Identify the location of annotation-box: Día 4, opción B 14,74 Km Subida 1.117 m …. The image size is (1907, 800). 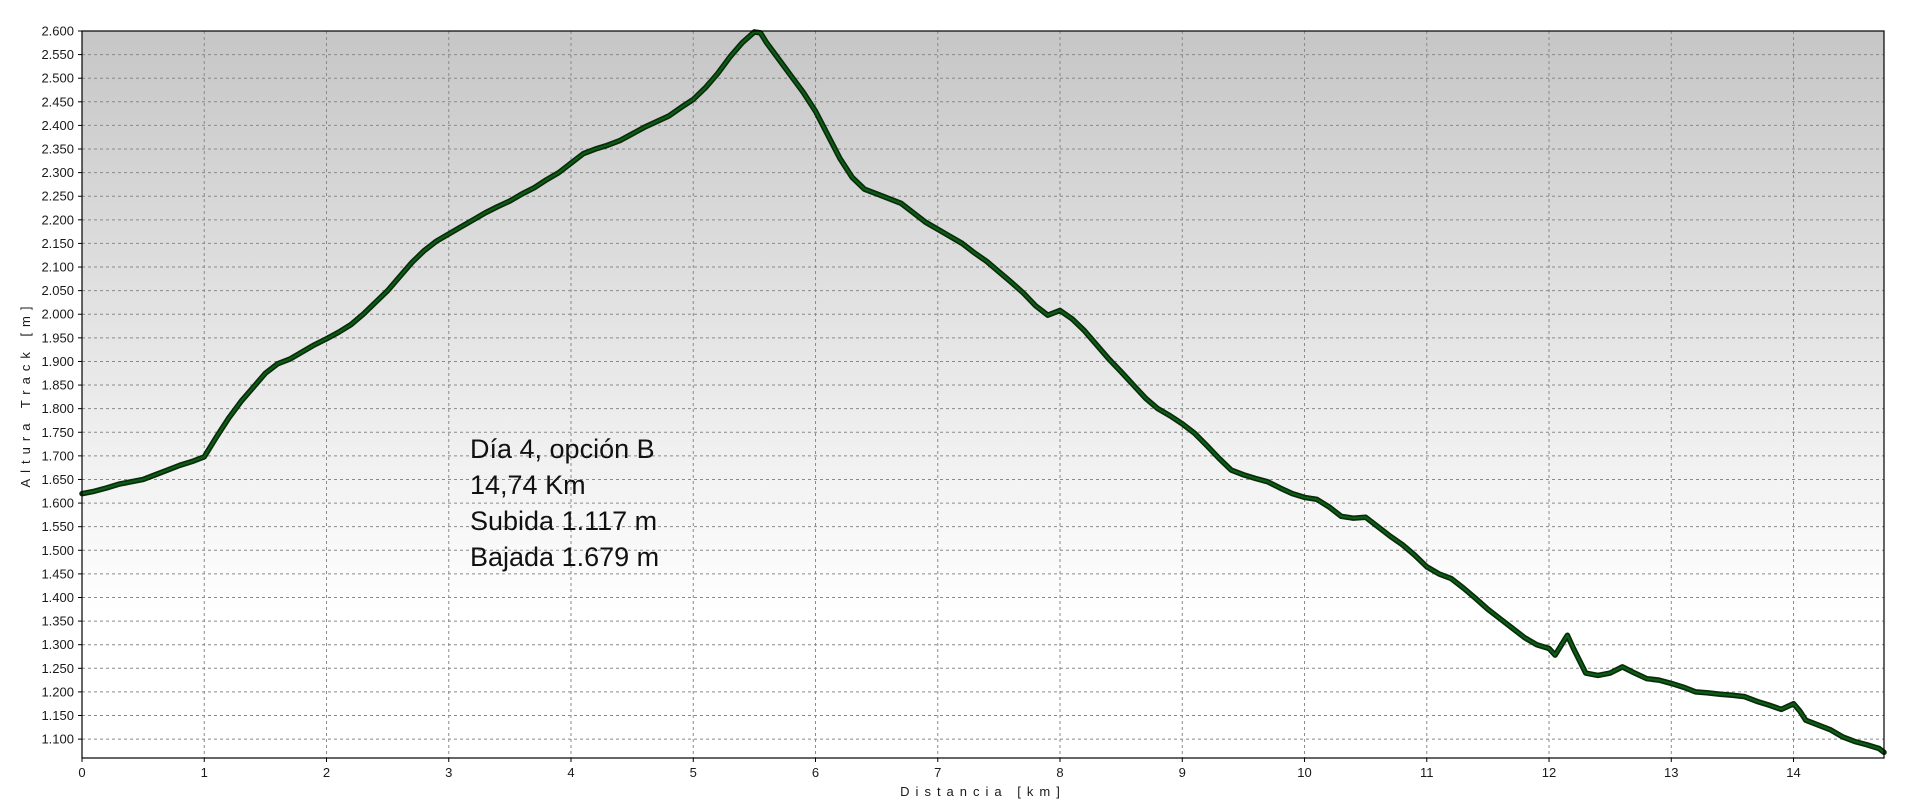
(564, 503).